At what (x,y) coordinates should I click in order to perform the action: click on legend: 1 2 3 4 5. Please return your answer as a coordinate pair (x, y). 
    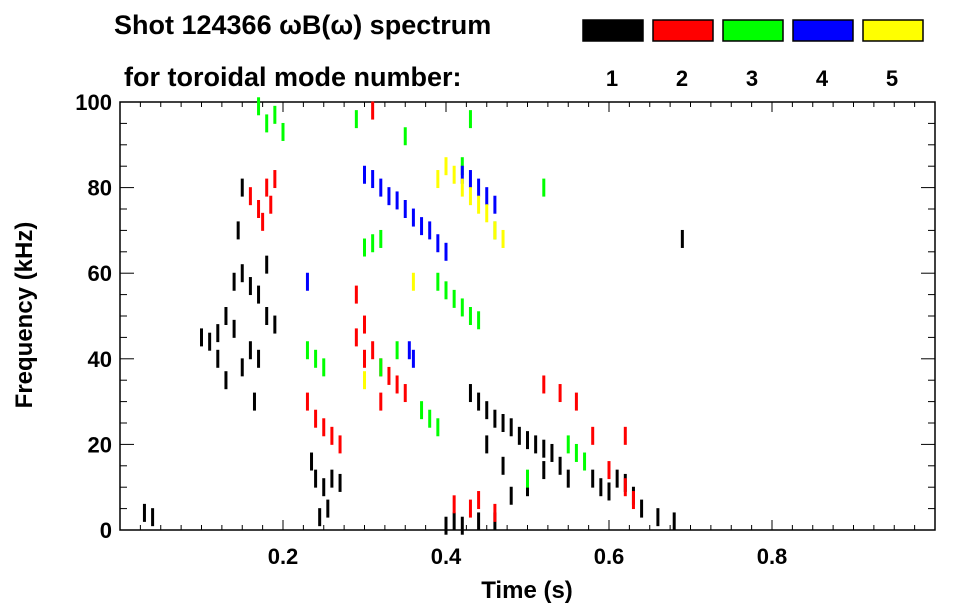
    Looking at the image, I should click on (753, 55).